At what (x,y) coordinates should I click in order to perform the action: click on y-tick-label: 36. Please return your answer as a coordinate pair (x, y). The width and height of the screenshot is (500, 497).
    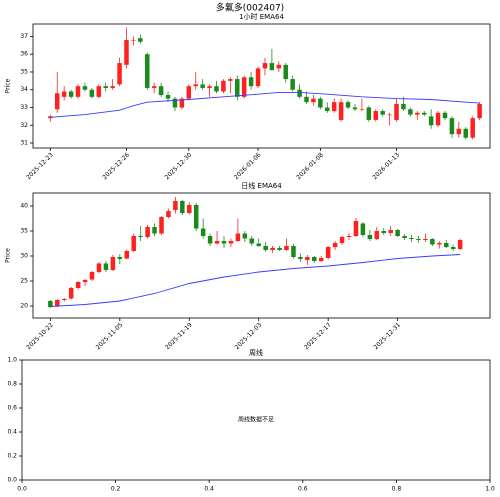
    Looking at the image, I should click on (24, 54).